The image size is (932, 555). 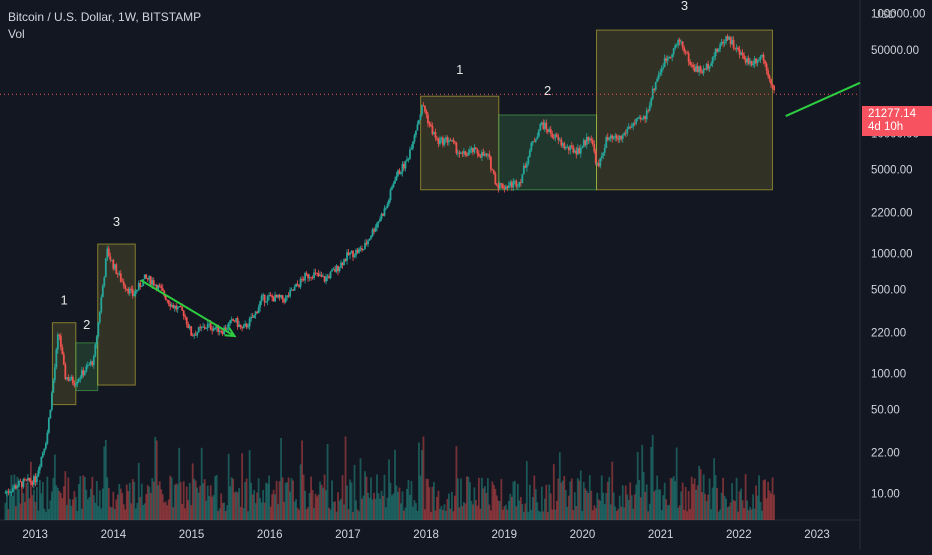 What do you see at coordinates (16, 34) in the screenshot?
I see `volume-label: Vol` at bounding box center [16, 34].